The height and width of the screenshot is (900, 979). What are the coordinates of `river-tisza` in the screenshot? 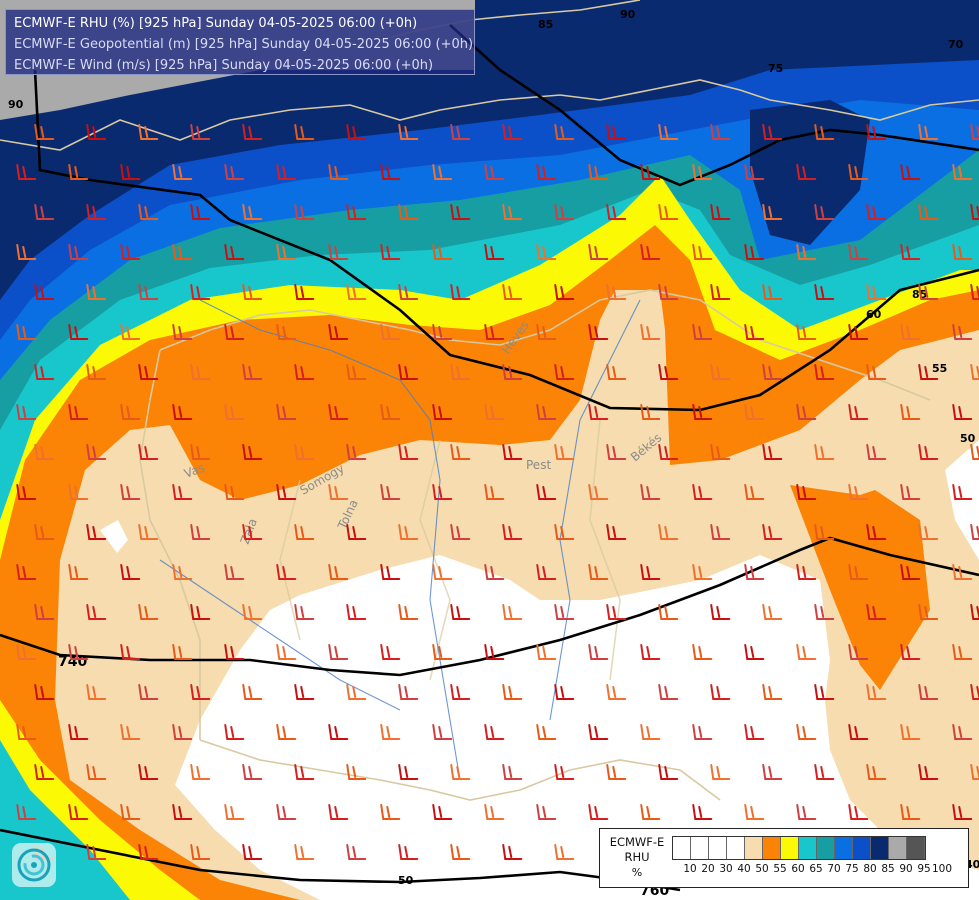 It's located at (595, 510).